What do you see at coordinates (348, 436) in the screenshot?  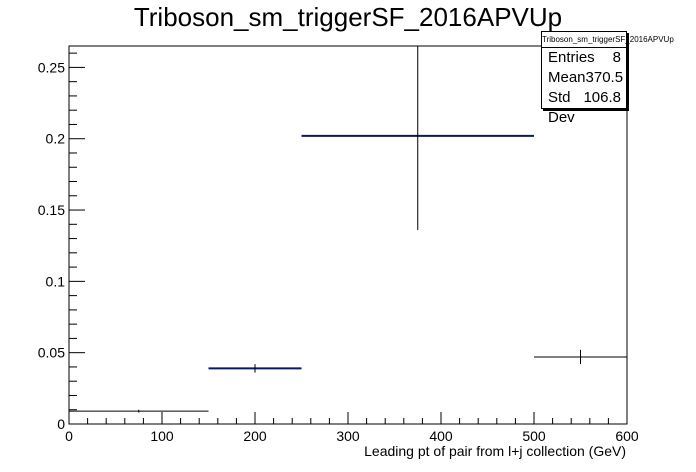 I see `x-tick-label: 300` at bounding box center [348, 436].